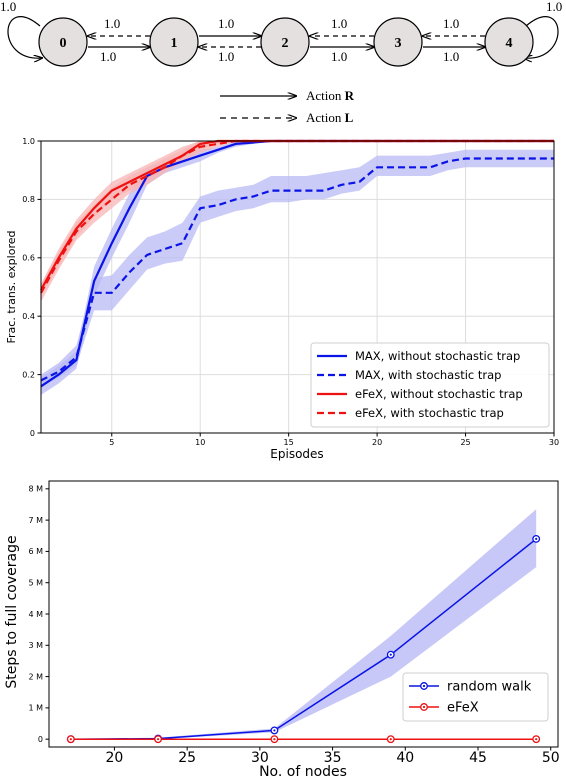 This screenshot has width=566, height=778. What do you see at coordinates (428, 375) in the screenshot?
I see `legend-label: MAX, with stochastic trap` at bounding box center [428, 375].